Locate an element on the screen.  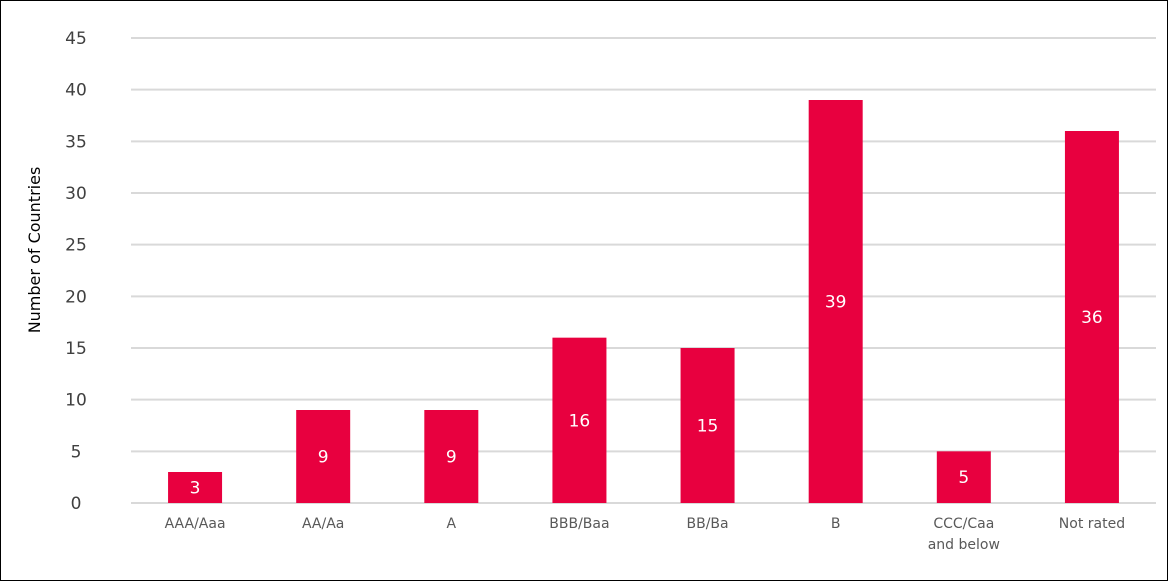
x-category-label: A is located at coordinates (452, 524).